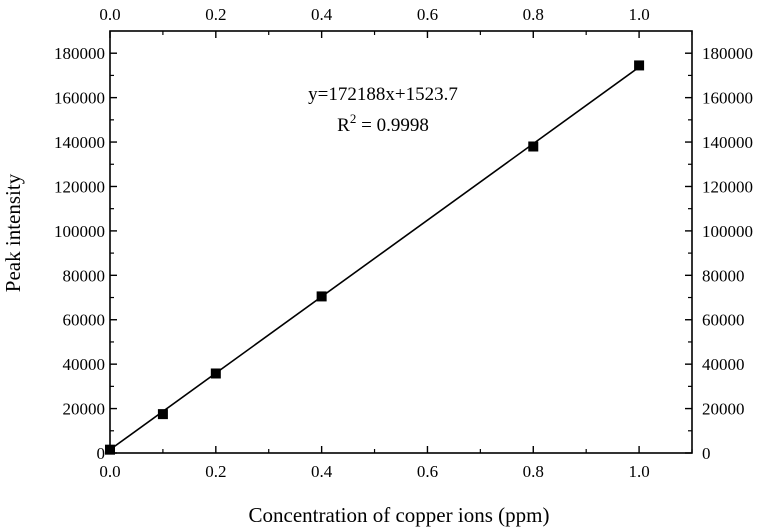 This screenshot has height=530, width=773. Describe the element at coordinates (84, 409) in the screenshot. I see `y-tick-label-left: 20000` at that location.